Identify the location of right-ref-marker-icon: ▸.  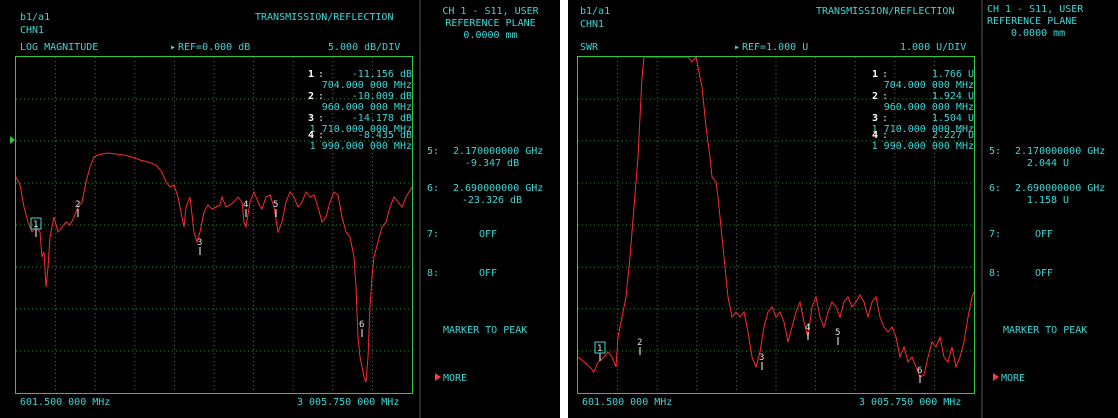
(737, 47).